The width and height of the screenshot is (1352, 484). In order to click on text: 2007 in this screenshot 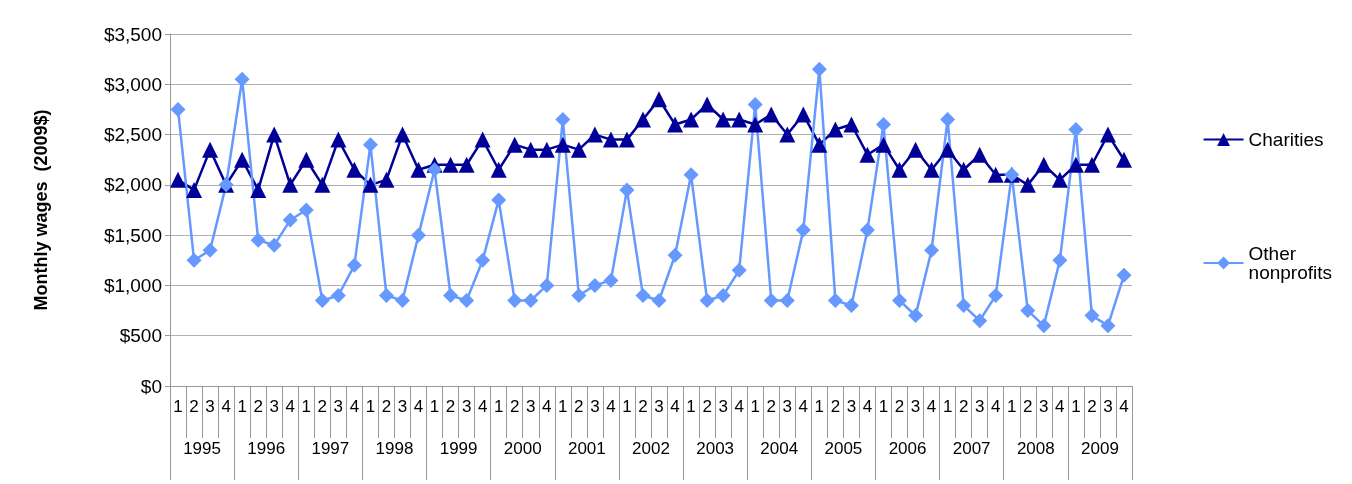, I will do `click(971, 448)`.